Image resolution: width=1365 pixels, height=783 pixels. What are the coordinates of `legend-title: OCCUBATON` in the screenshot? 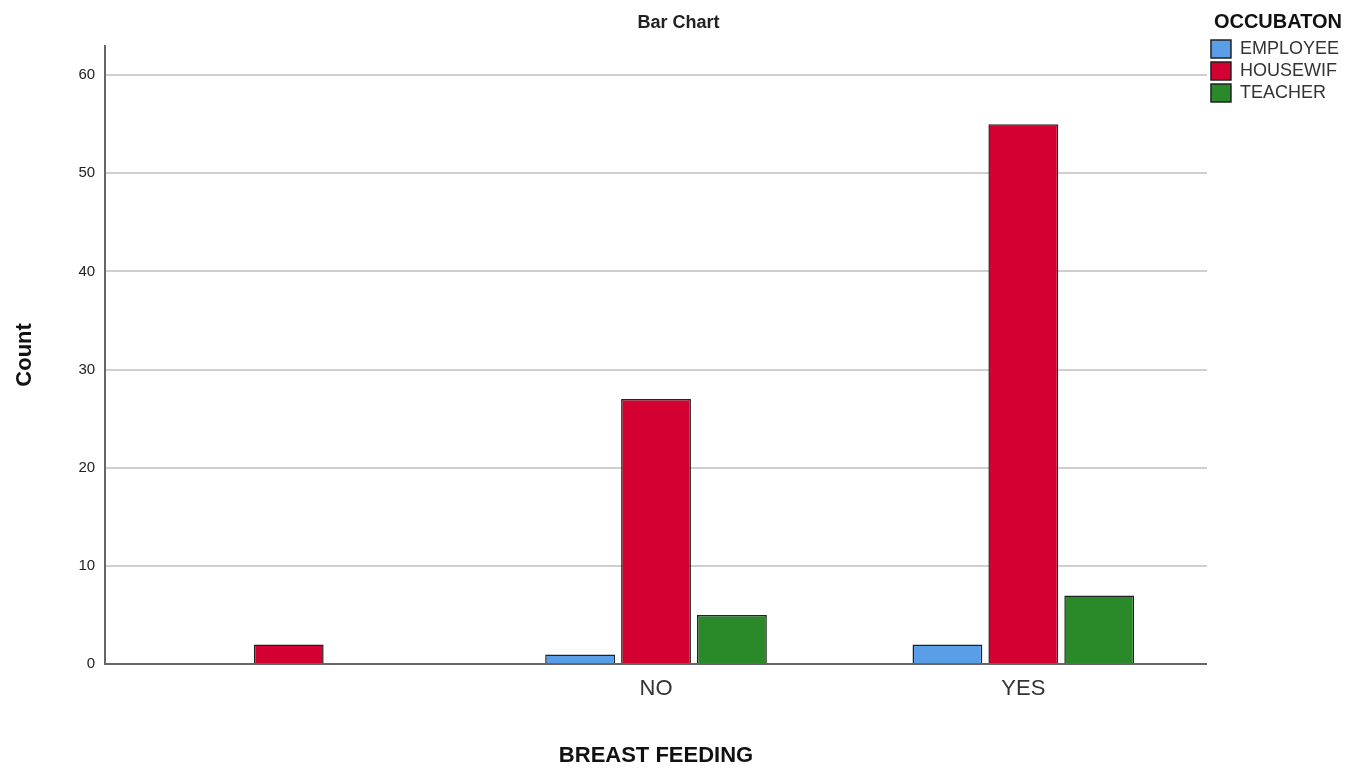 It's located at (1278, 20).